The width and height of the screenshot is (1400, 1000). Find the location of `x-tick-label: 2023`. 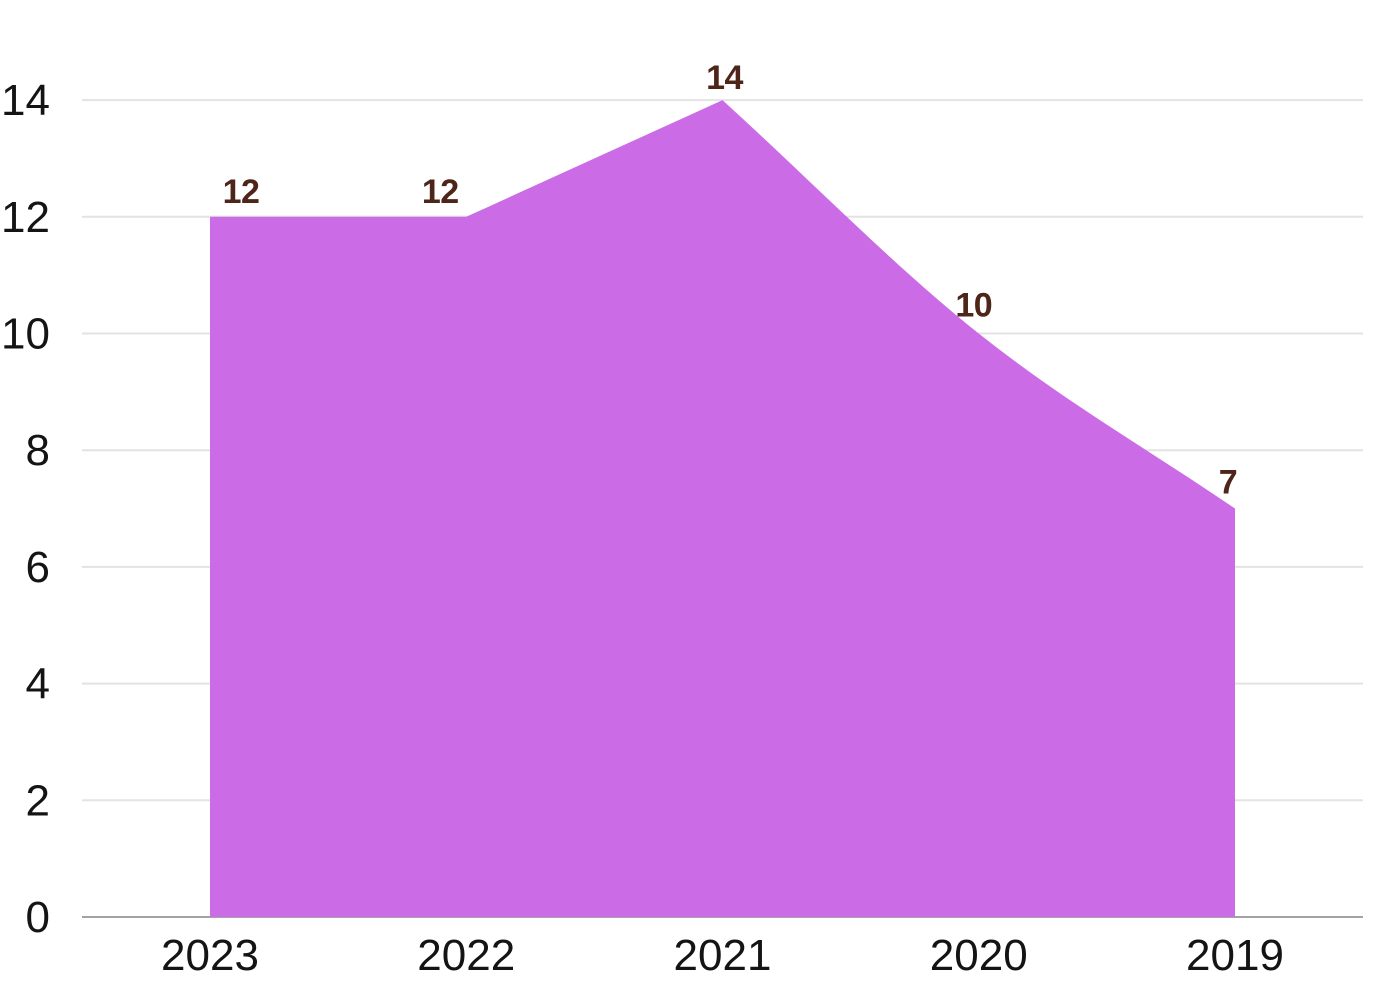

x-tick-label: 2023 is located at coordinates (210, 955).